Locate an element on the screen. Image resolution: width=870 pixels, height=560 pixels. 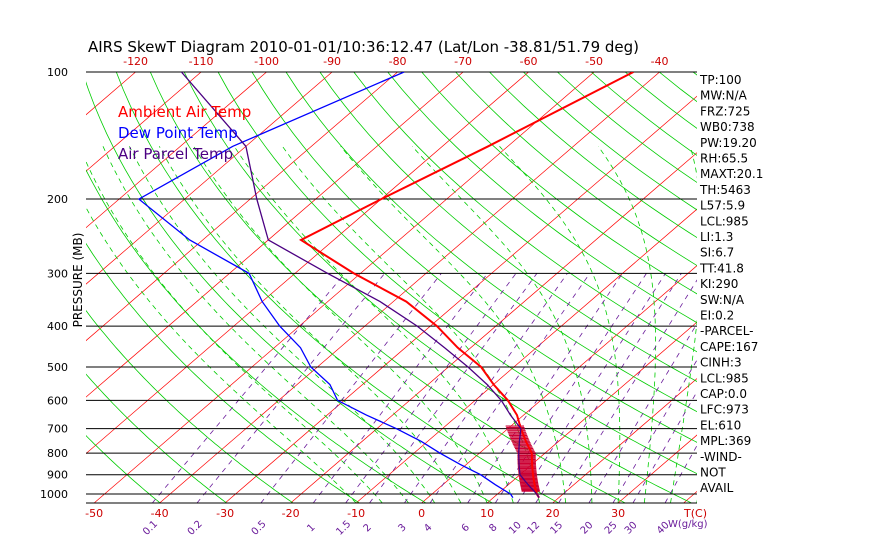
bottom-temp-tick-label: -50 is located at coordinates (94, 513).